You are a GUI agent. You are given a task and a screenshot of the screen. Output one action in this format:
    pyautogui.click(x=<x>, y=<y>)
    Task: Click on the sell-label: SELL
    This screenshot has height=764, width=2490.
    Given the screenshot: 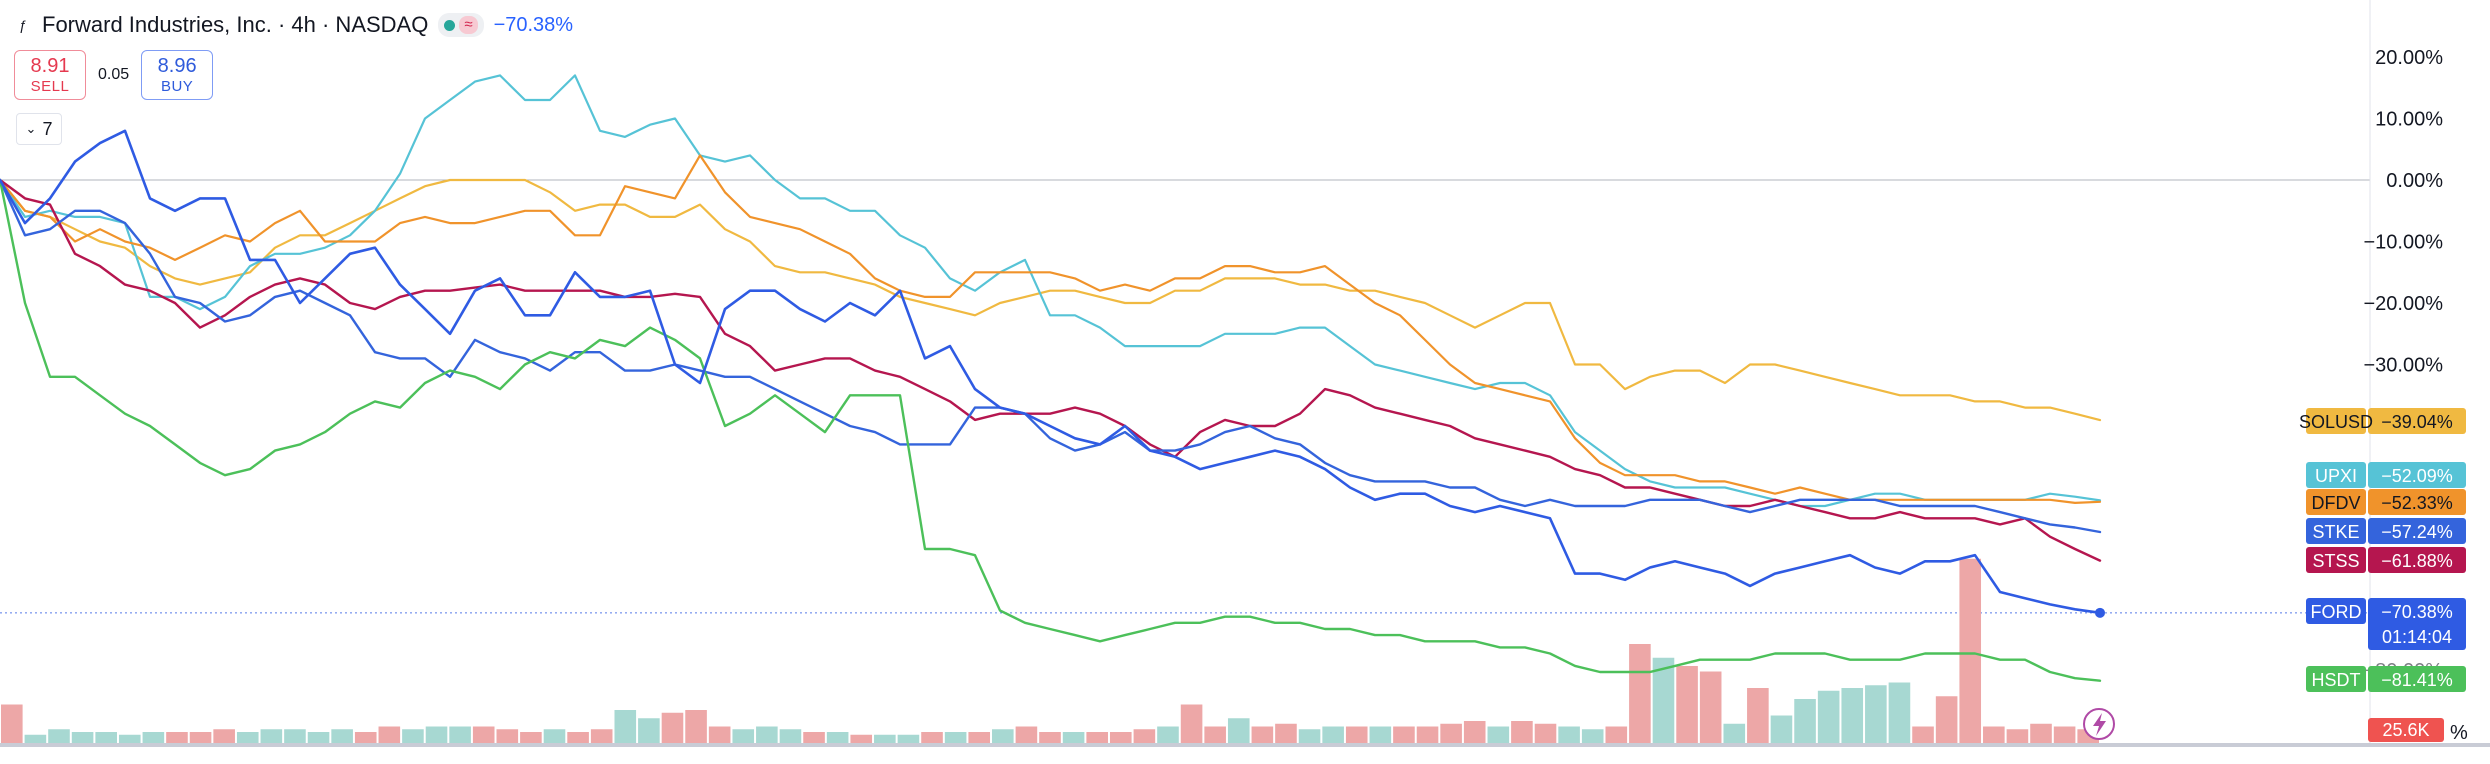 What is the action you would take?
    pyautogui.click(x=50, y=86)
    